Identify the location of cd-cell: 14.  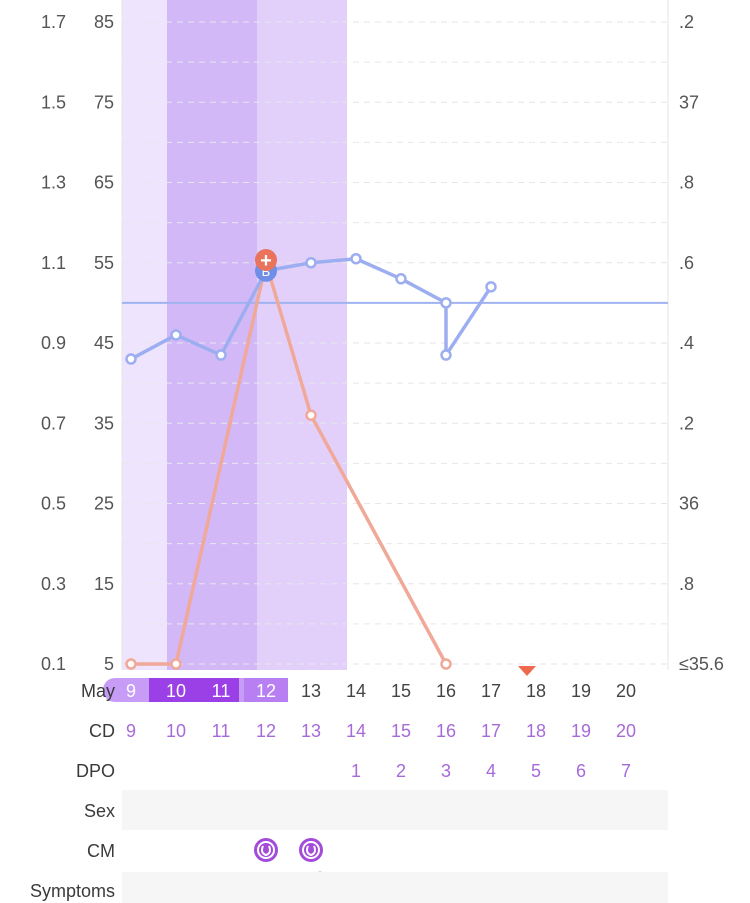
(356, 731).